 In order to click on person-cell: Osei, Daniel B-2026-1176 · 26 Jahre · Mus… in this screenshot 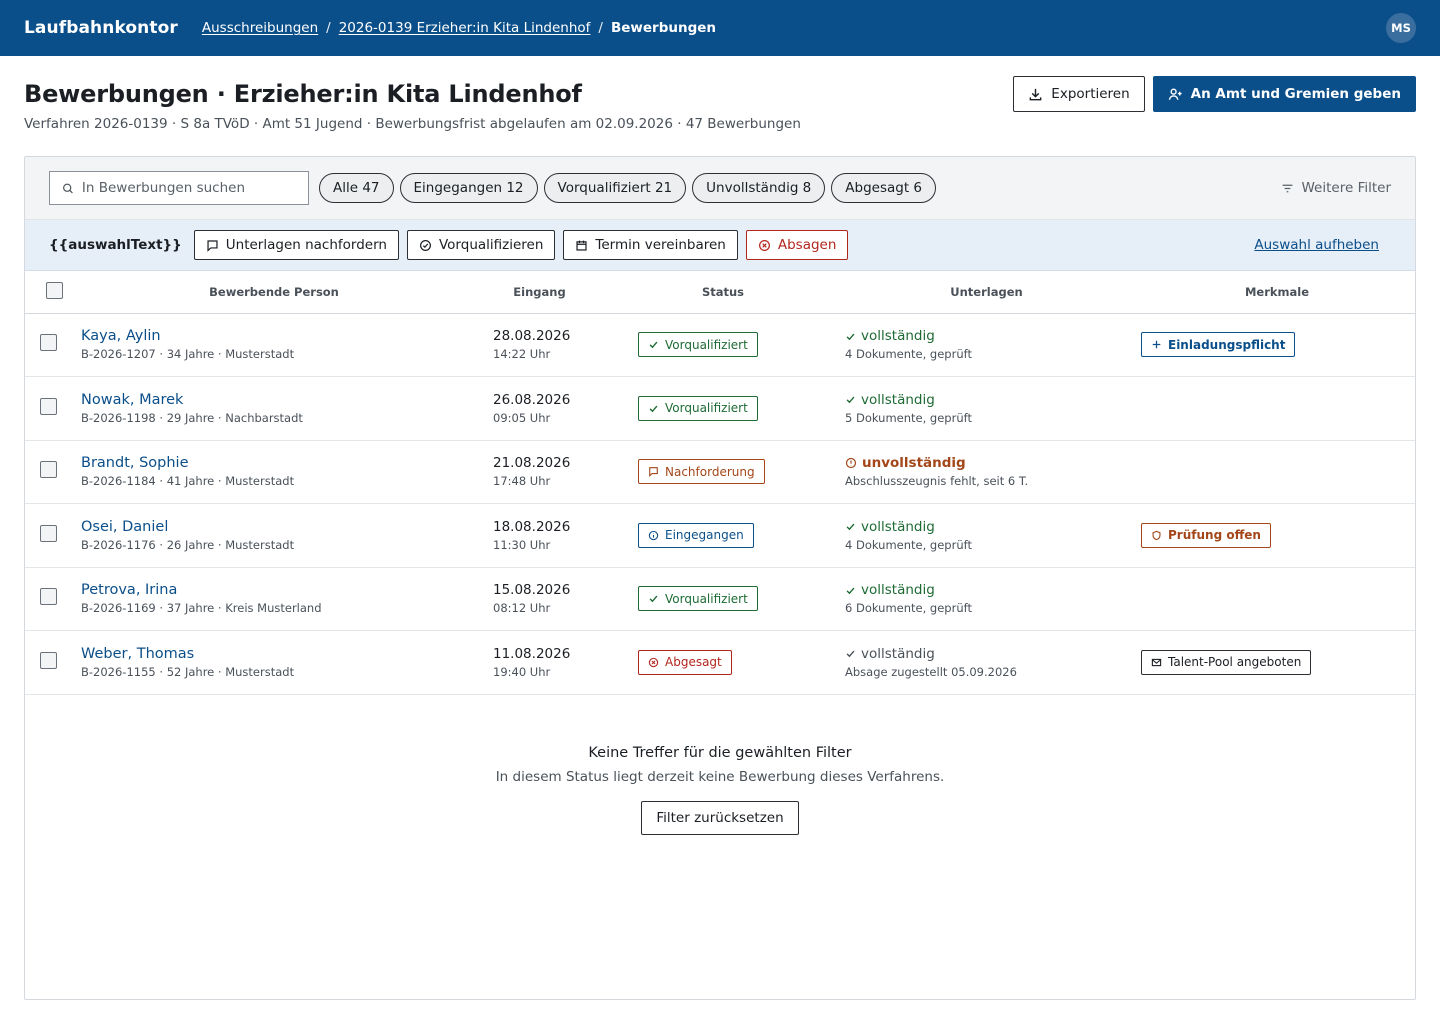, I will do `click(274, 535)`.